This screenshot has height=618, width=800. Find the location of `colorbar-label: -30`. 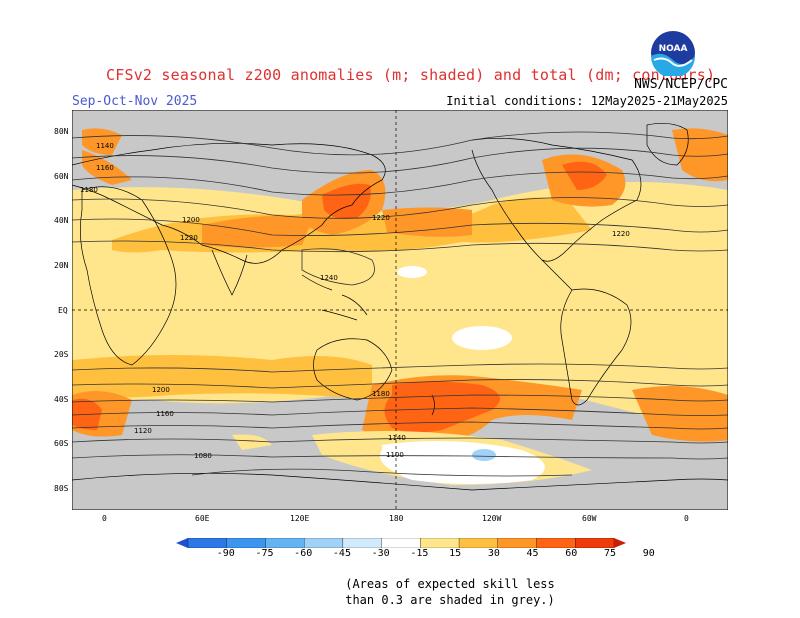

colorbar-label: -30 is located at coordinates (380, 553).